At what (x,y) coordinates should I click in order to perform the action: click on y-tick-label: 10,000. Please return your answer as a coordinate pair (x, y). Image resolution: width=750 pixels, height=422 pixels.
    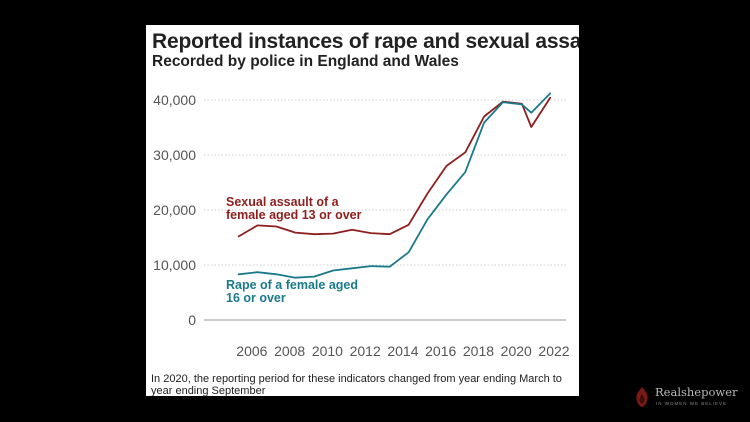
    Looking at the image, I should click on (174, 265).